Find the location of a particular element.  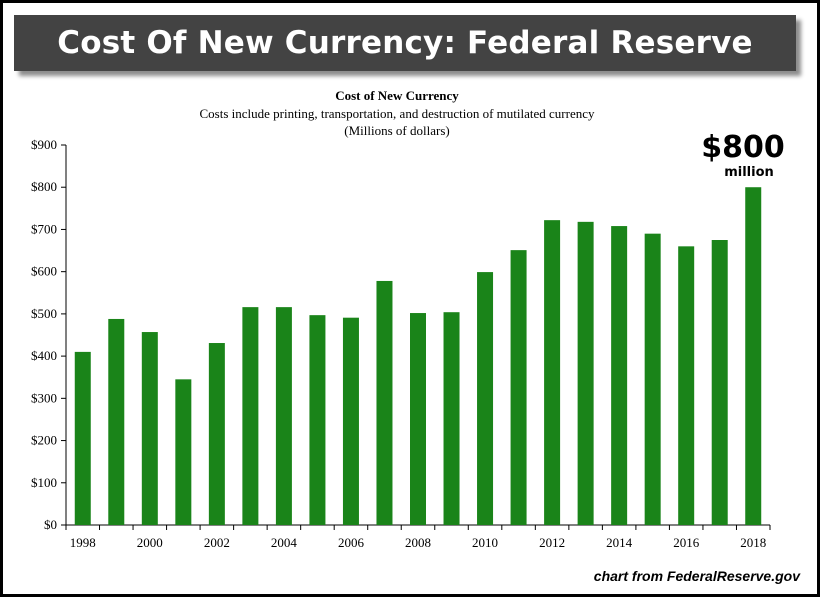

source-note: chart from FederalReserve.gov is located at coordinates (696, 576).